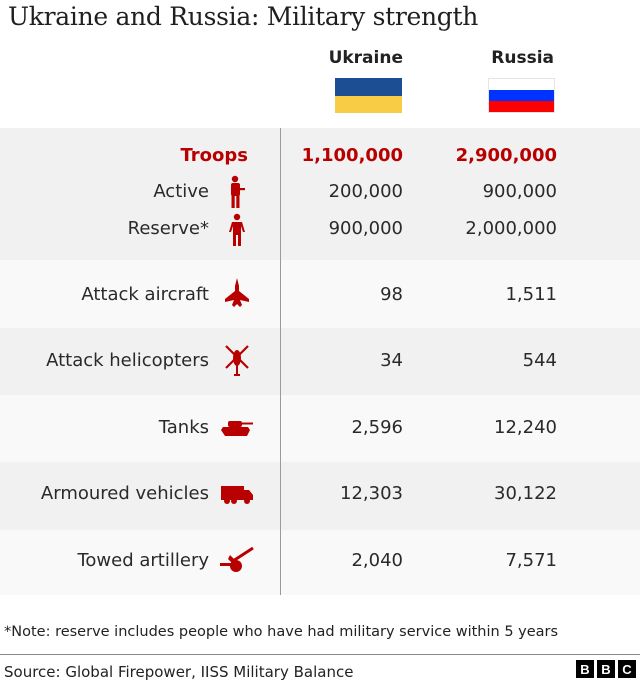  Describe the element at coordinates (320, 361) in the screenshot. I see `helicopters-band` at that location.